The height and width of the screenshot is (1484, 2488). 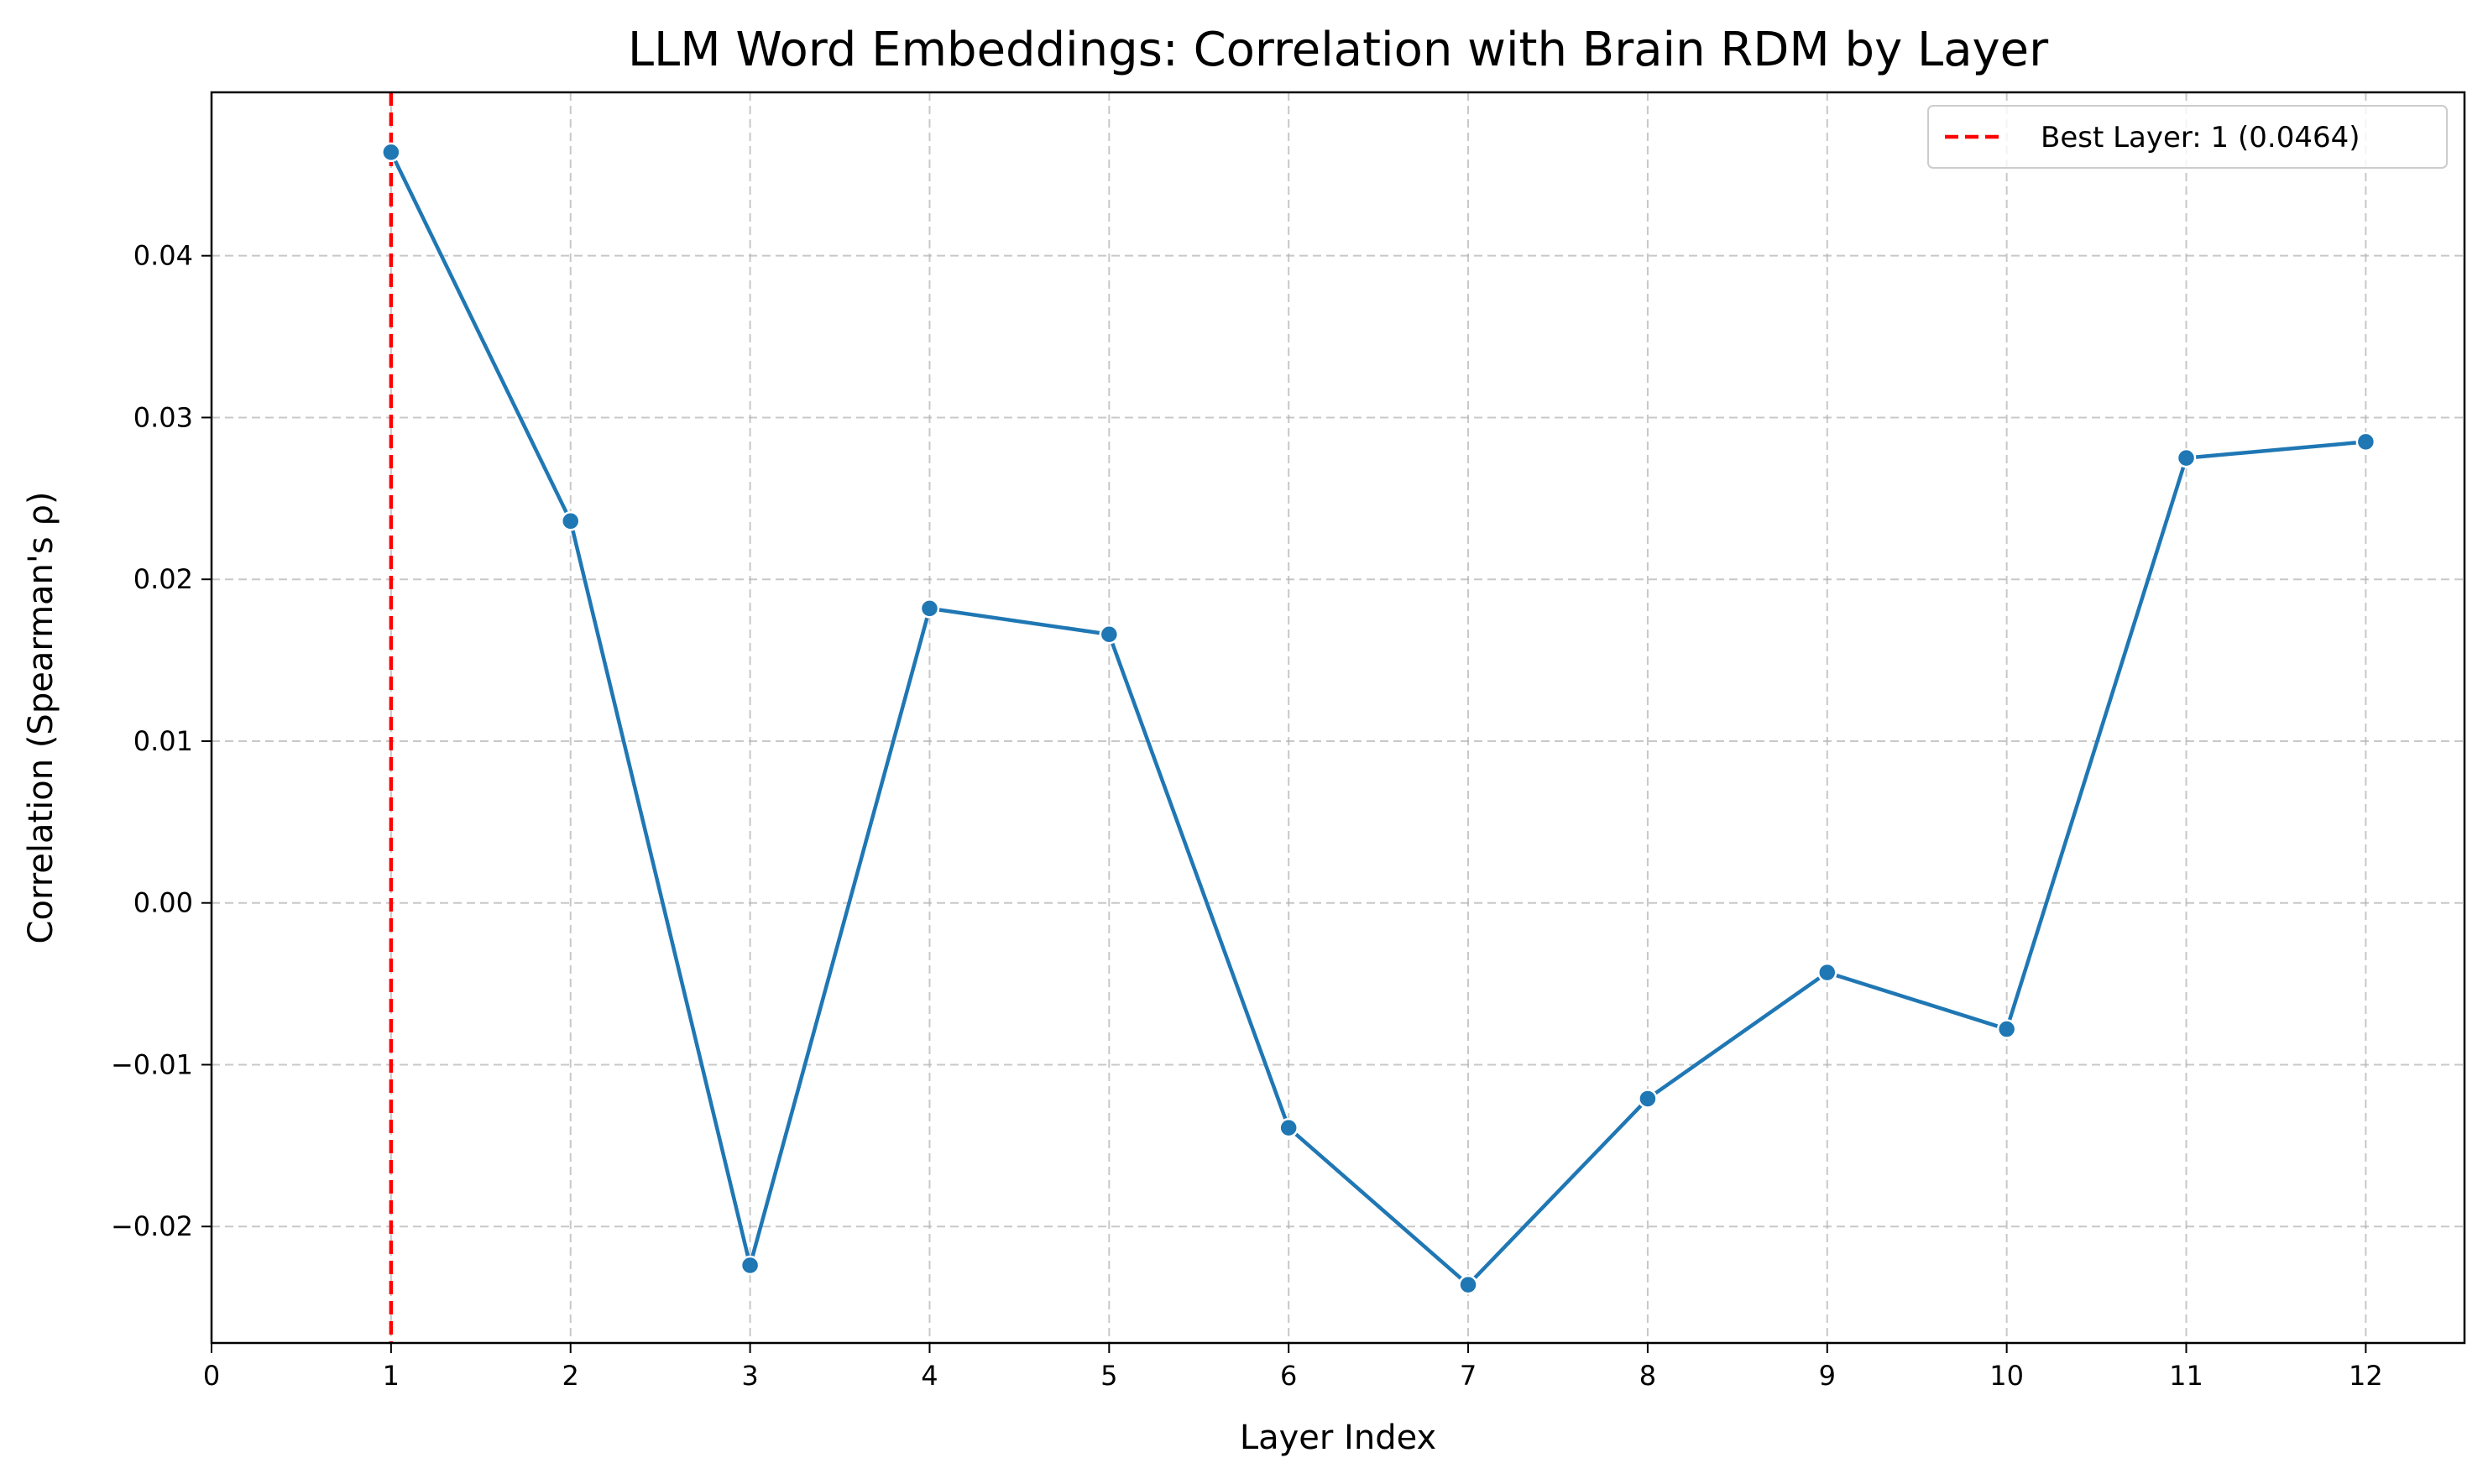 I want to click on y-tick-label: 0.03, so click(x=163, y=417).